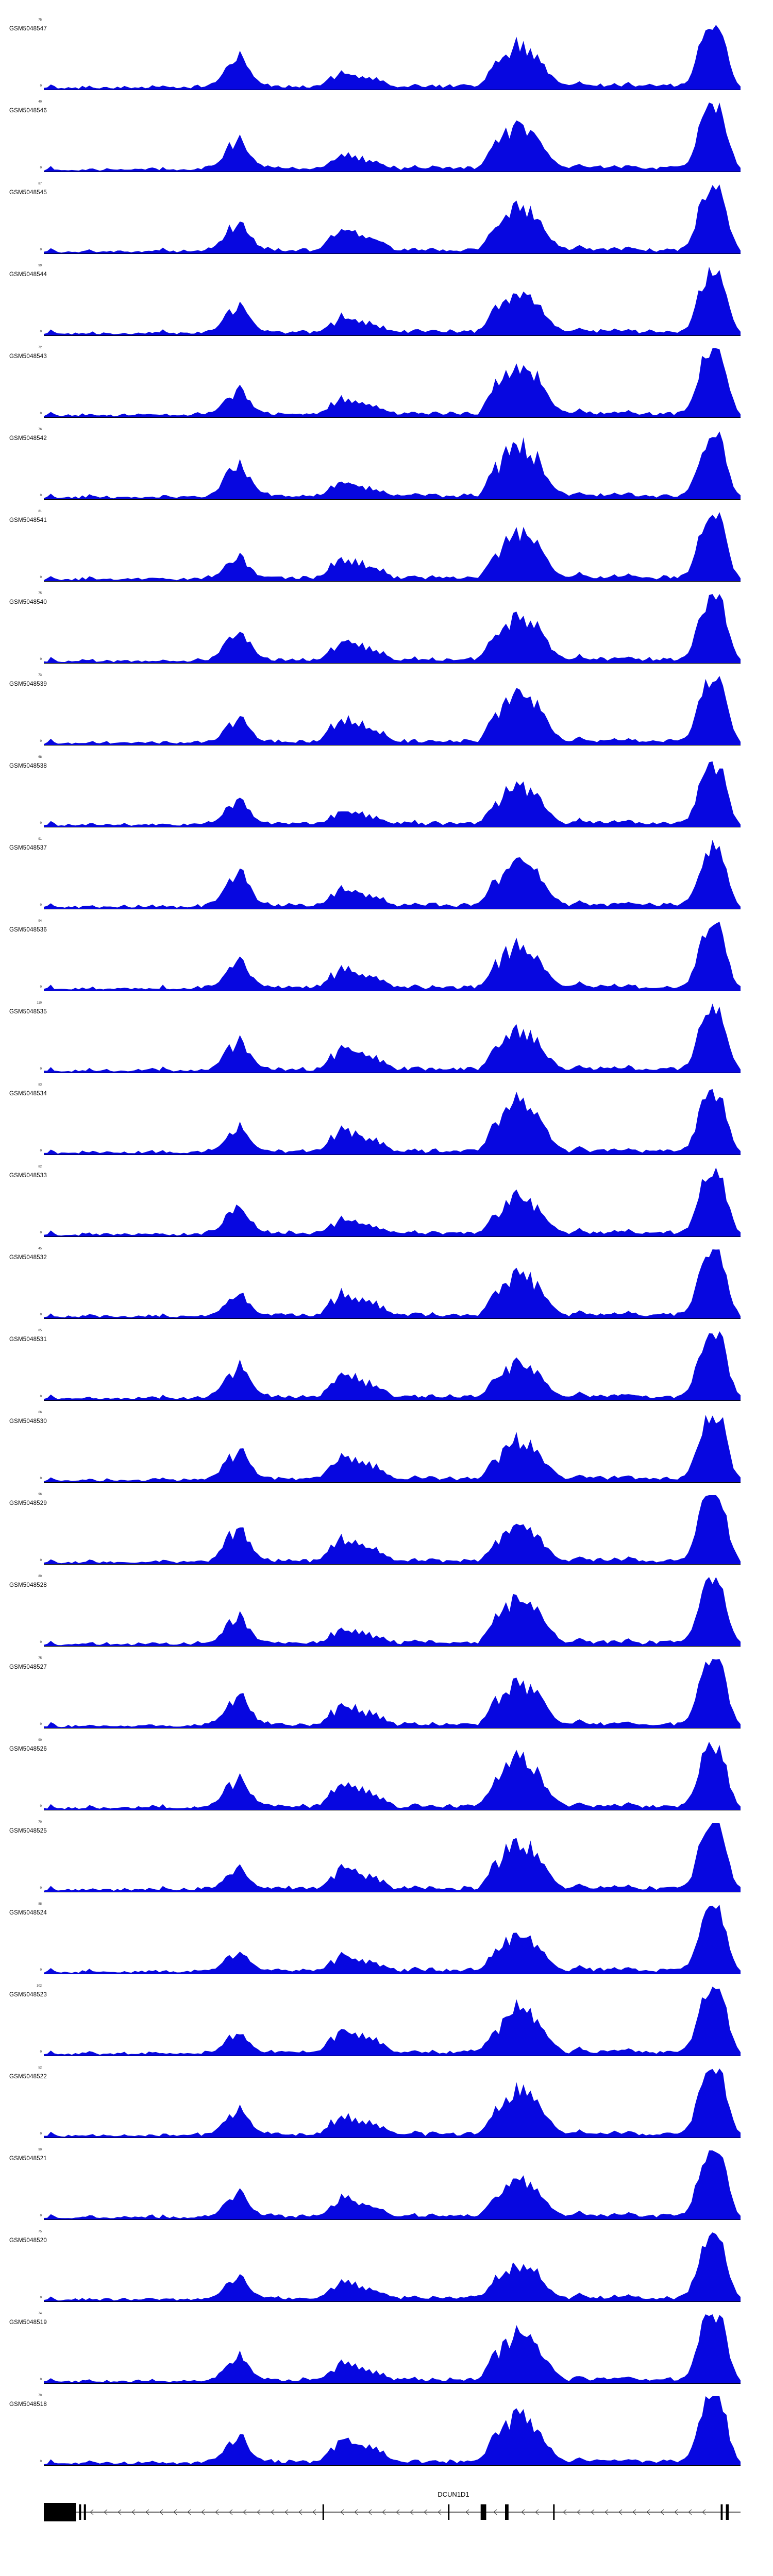  I want to click on track-row: GSM5048530 66 0, so click(386, 1451).